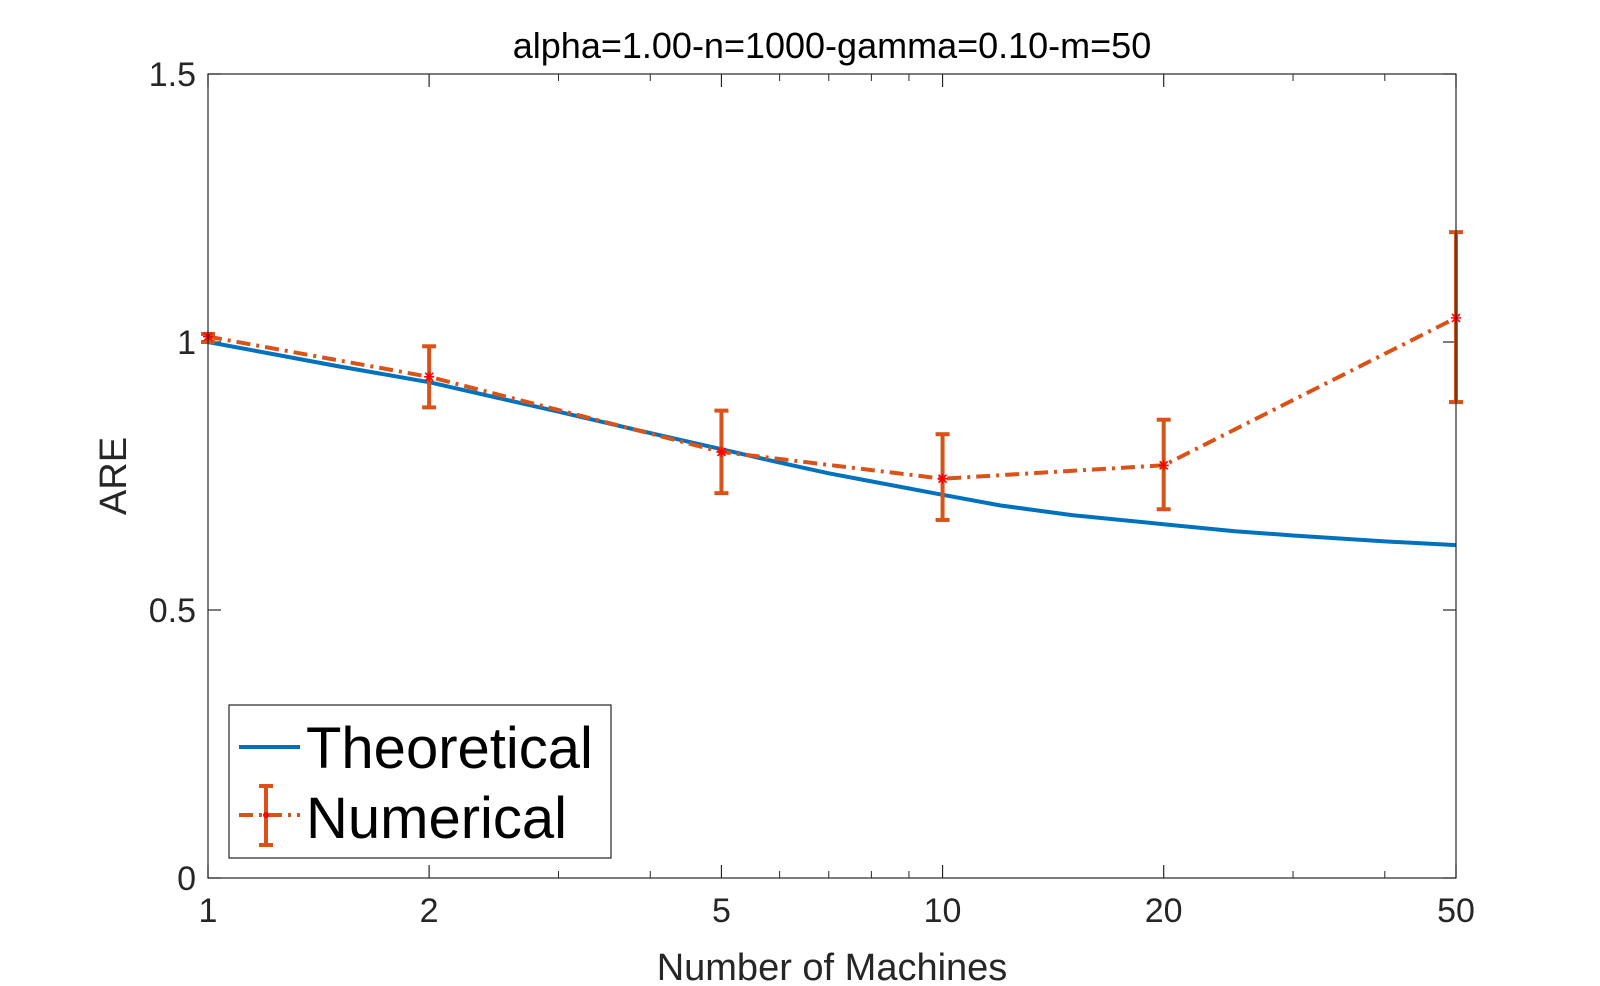 The image size is (1600, 986). I want to click on series-line-numerical, so click(832, 398).